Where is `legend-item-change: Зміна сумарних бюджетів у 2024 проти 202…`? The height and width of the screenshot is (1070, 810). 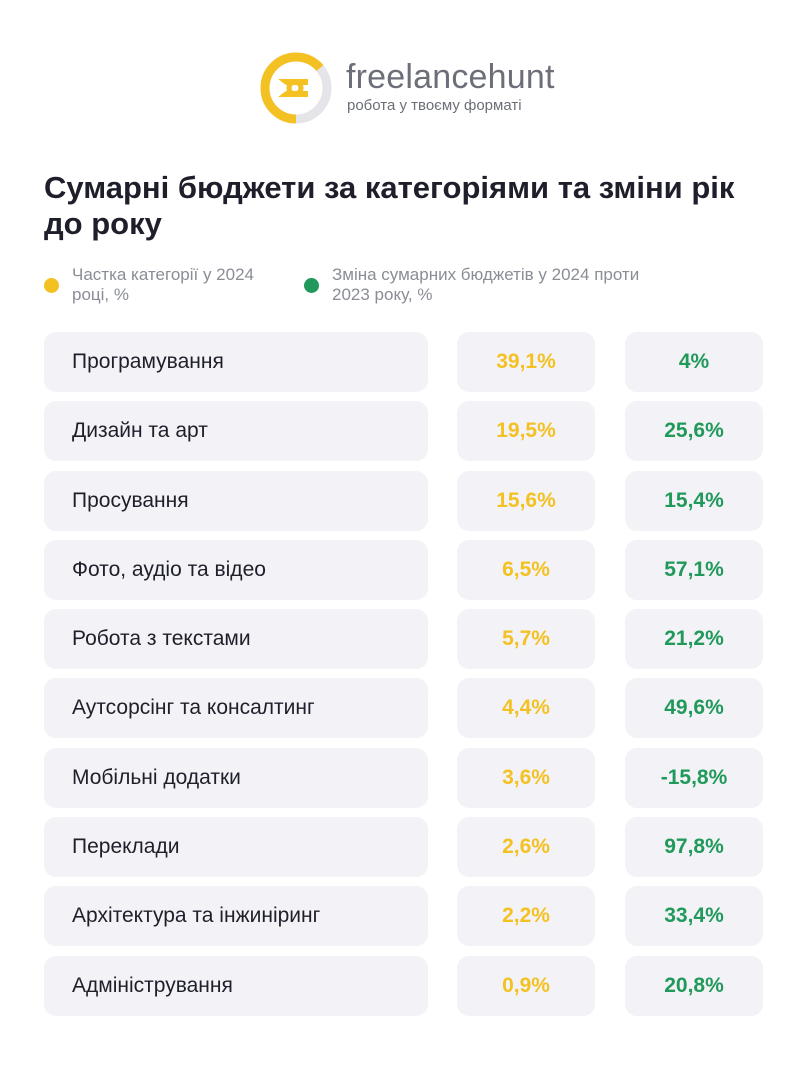 legend-item-change: Зміна сумарних бюджетів у 2024 проти 202… is located at coordinates (484, 285).